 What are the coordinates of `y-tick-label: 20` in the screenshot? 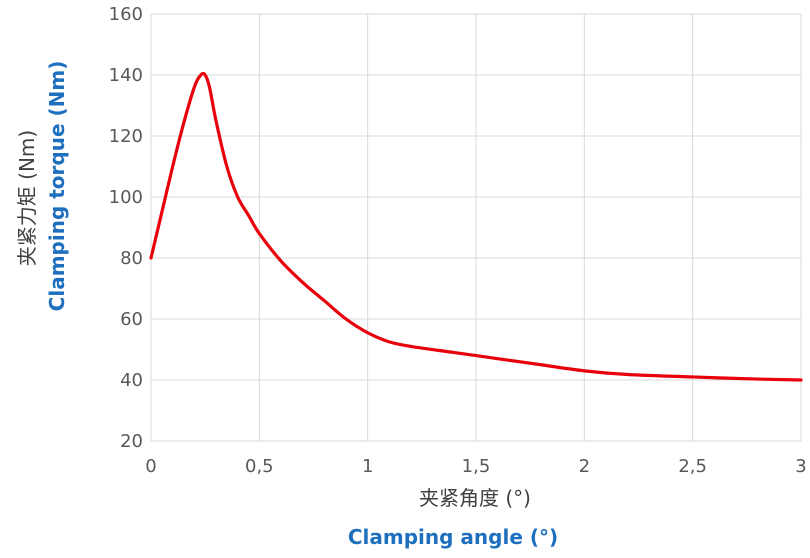 It's located at (131, 441).